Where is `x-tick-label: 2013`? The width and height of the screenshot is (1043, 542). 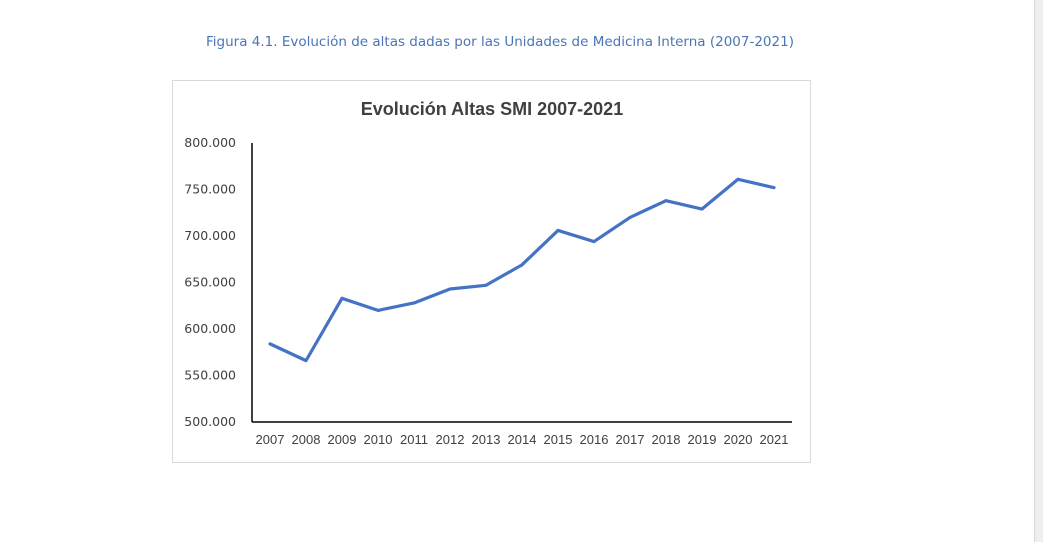
x-tick-label: 2013 is located at coordinates (486, 439).